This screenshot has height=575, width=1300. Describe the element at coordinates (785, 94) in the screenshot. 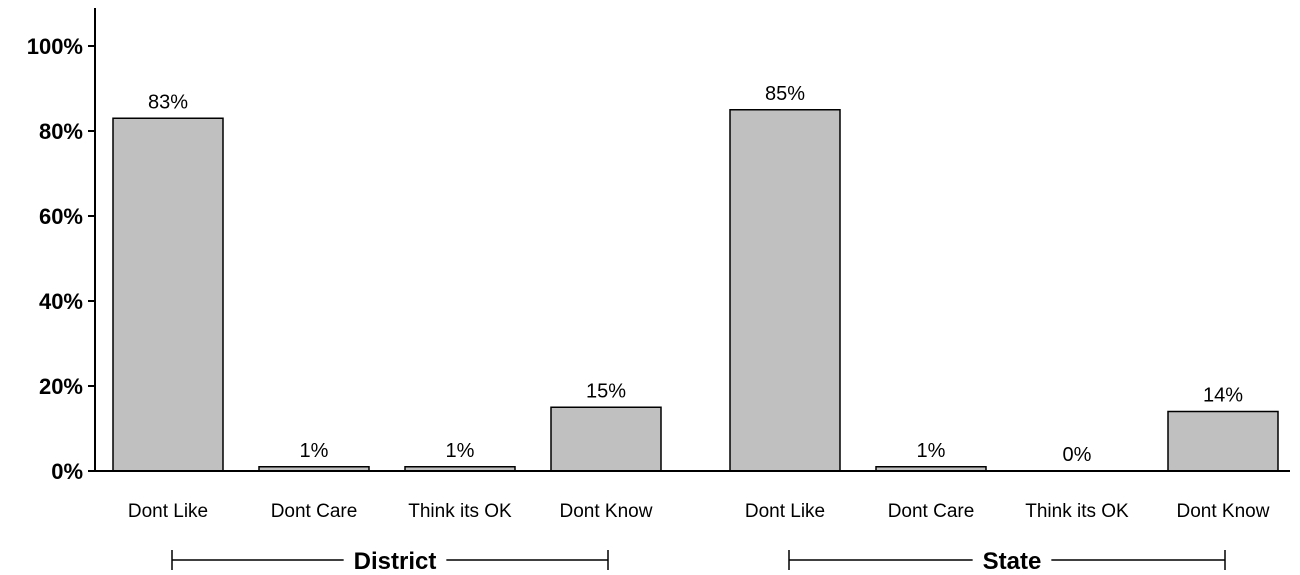

I see `data-label: 85%` at that location.